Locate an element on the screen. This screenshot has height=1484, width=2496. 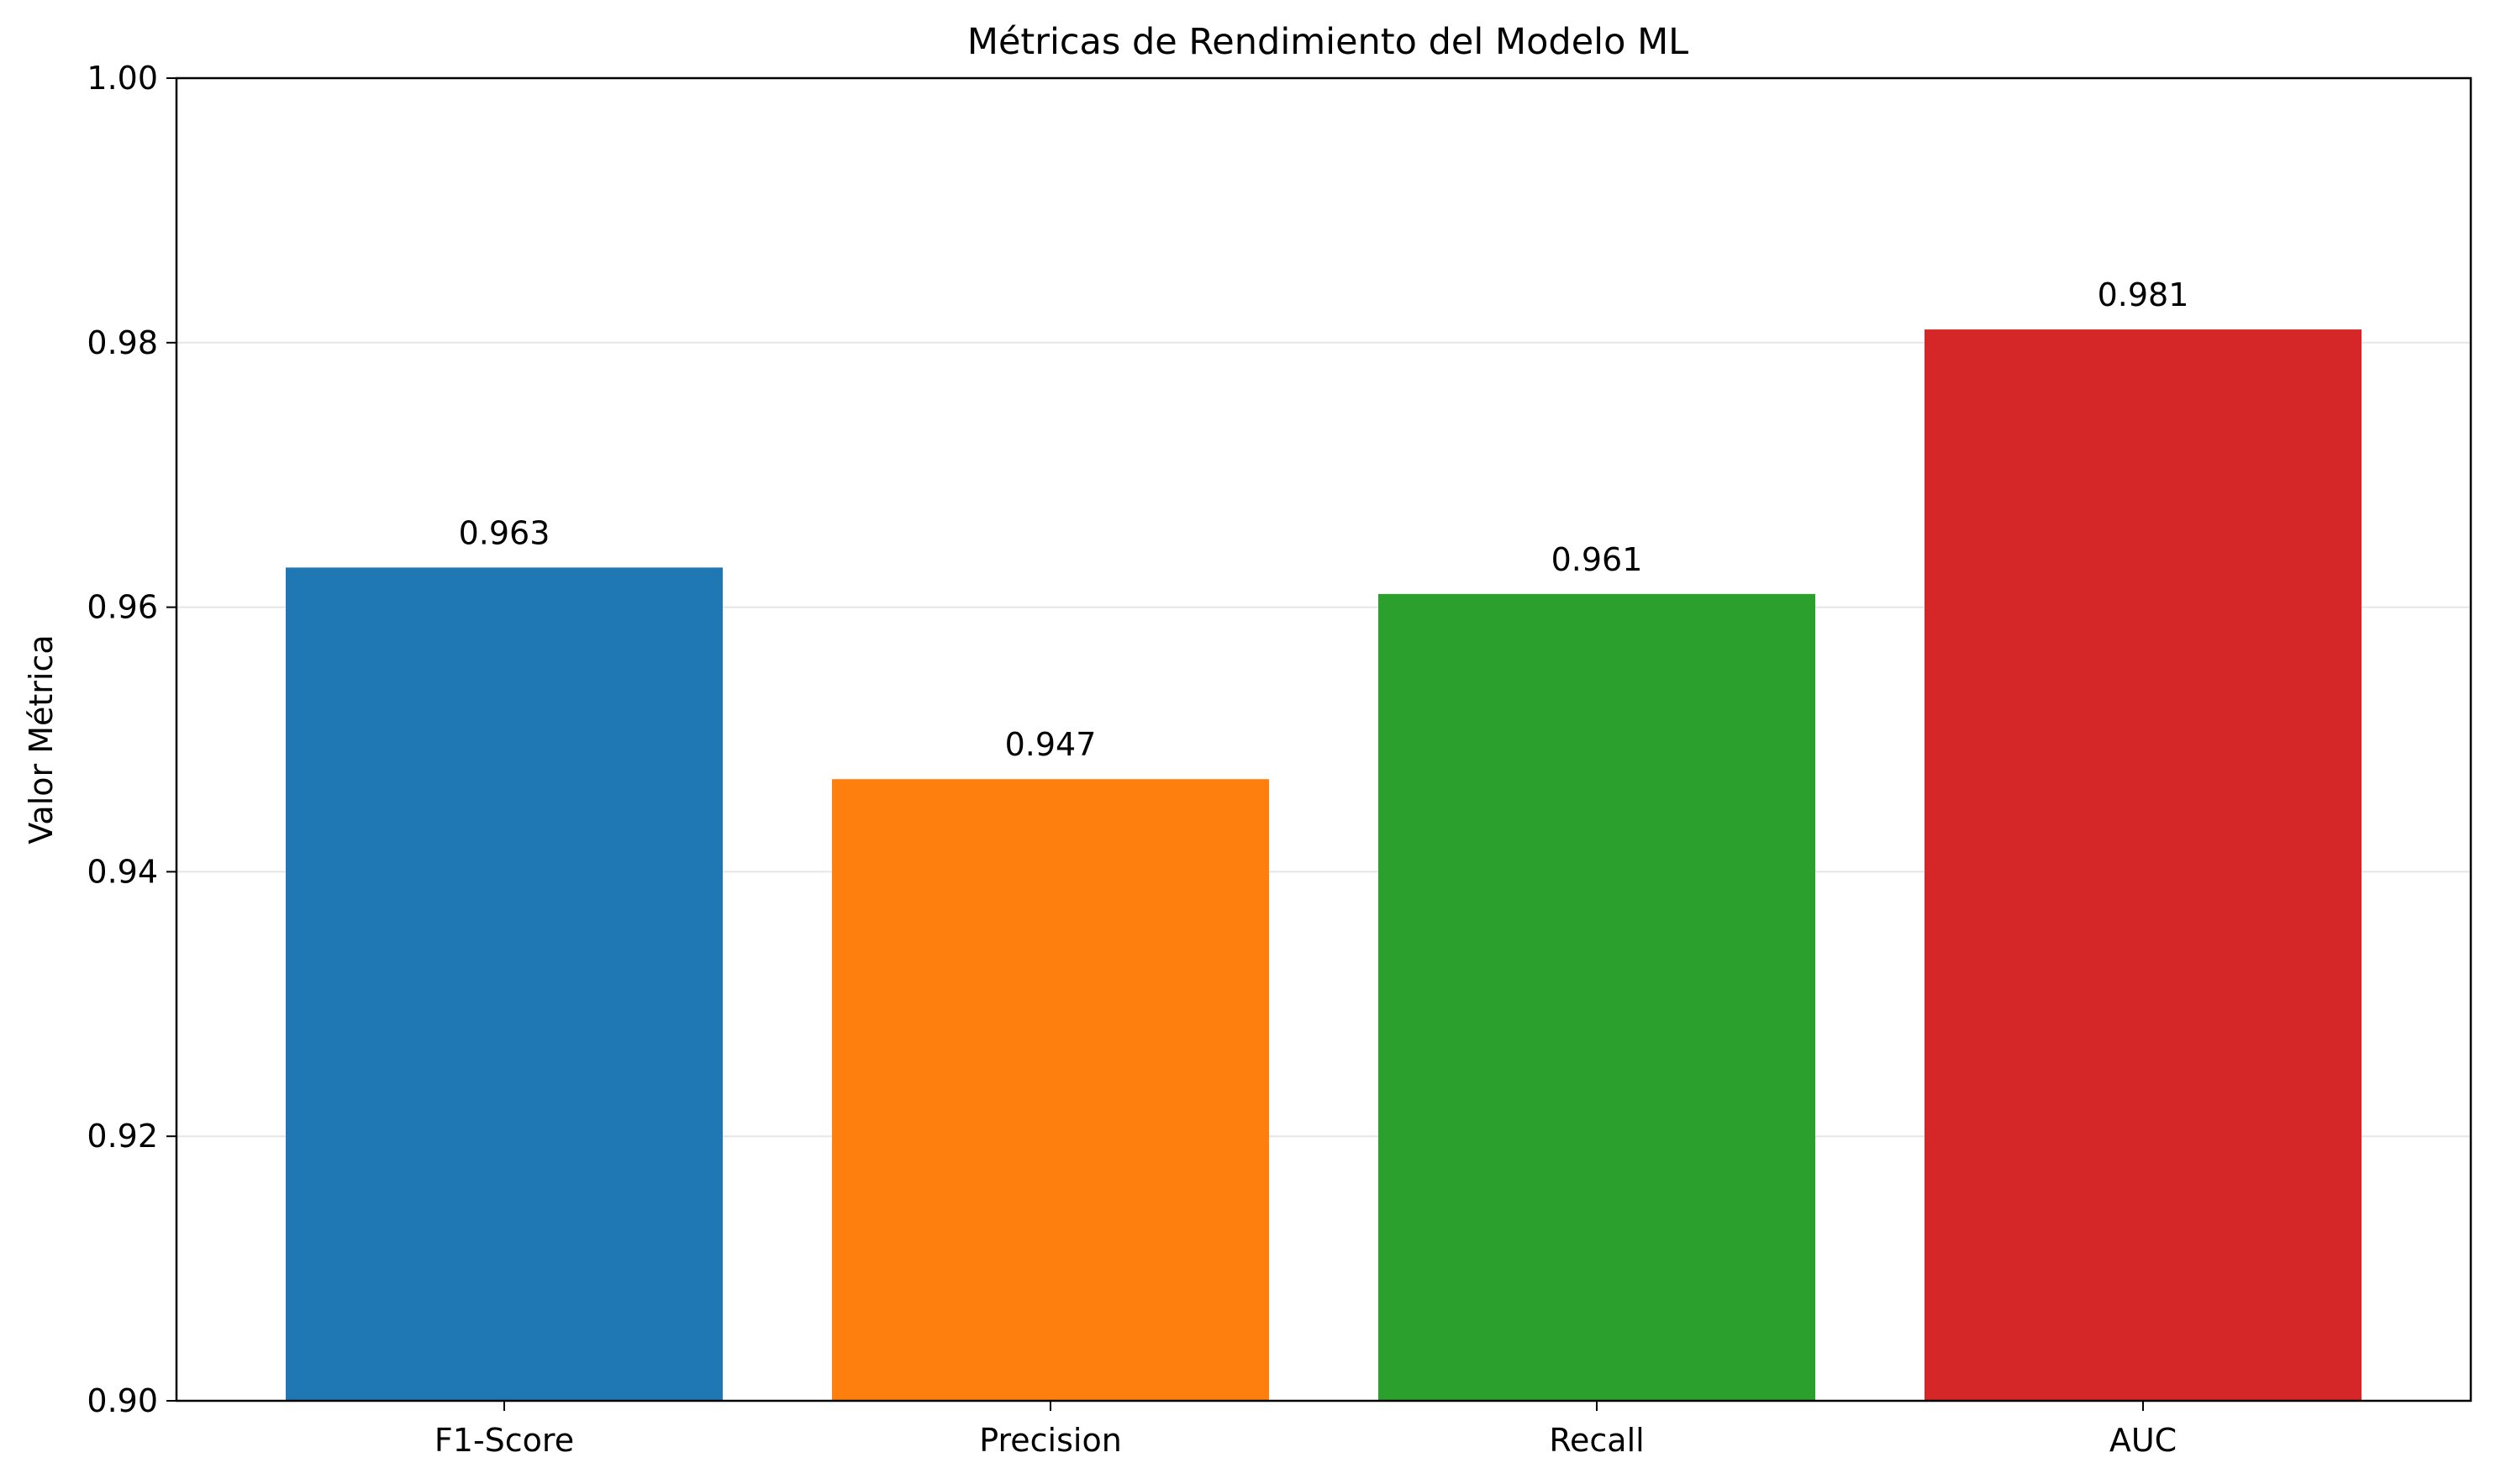
x-tick-label: Recall is located at coordinates (1596, 1440).